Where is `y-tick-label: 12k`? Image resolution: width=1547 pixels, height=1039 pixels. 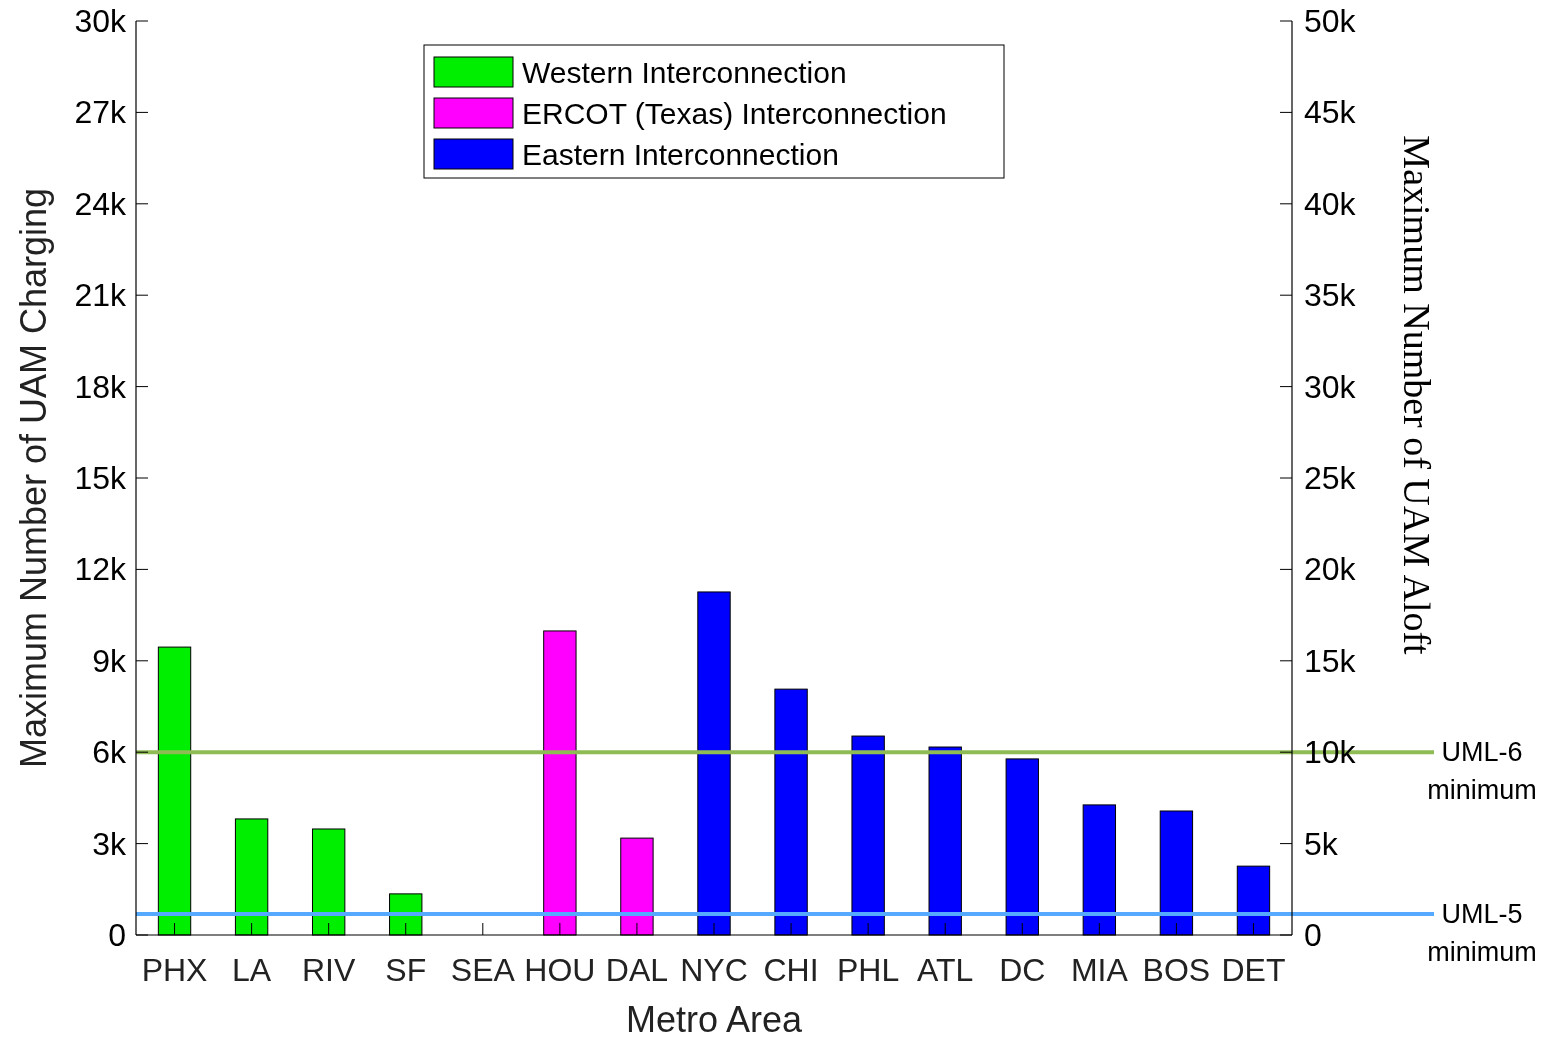 y-tick-label: 12k is located at coordinates (100, 569).